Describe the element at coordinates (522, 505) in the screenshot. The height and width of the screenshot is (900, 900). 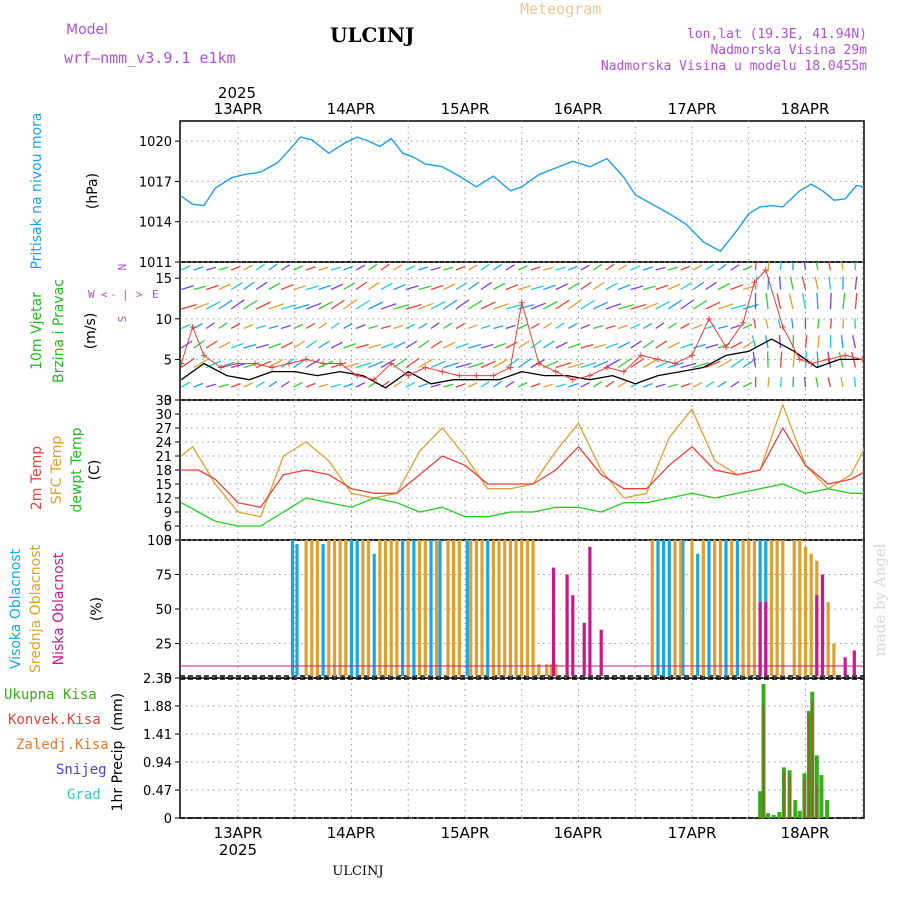
I see `dewpoint-line` at that location.